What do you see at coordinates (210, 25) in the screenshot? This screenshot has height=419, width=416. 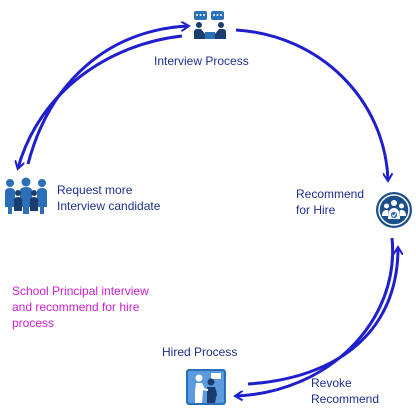 I see `interview-meeting-icon` at bounding box center [210, 25].